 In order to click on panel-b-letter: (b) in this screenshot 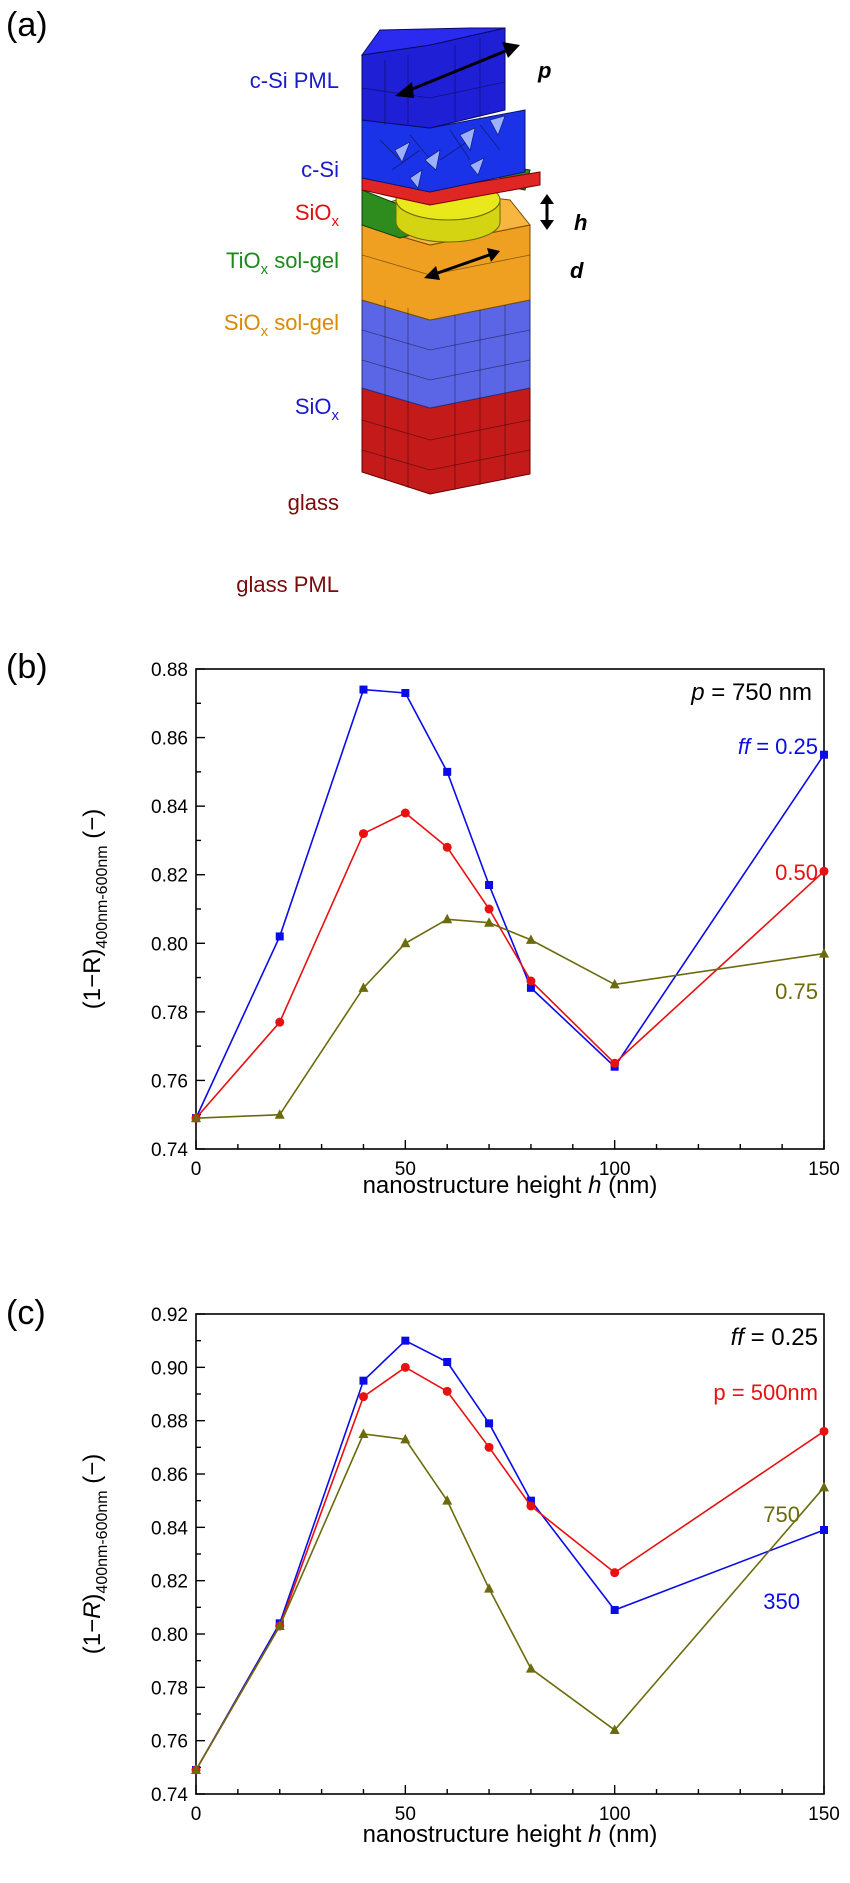, I will do `click(27, 667)`.